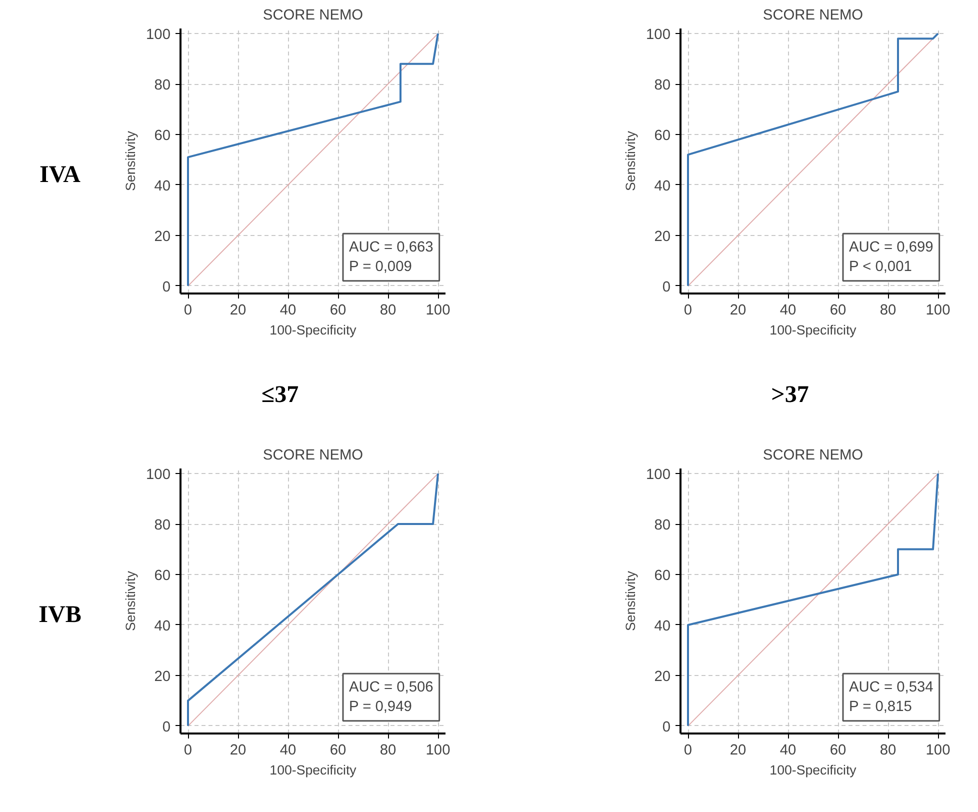 Image resolution: width=978 pixels, height=812 pixels. I want to click on text: ≤37, so click(280, 395).